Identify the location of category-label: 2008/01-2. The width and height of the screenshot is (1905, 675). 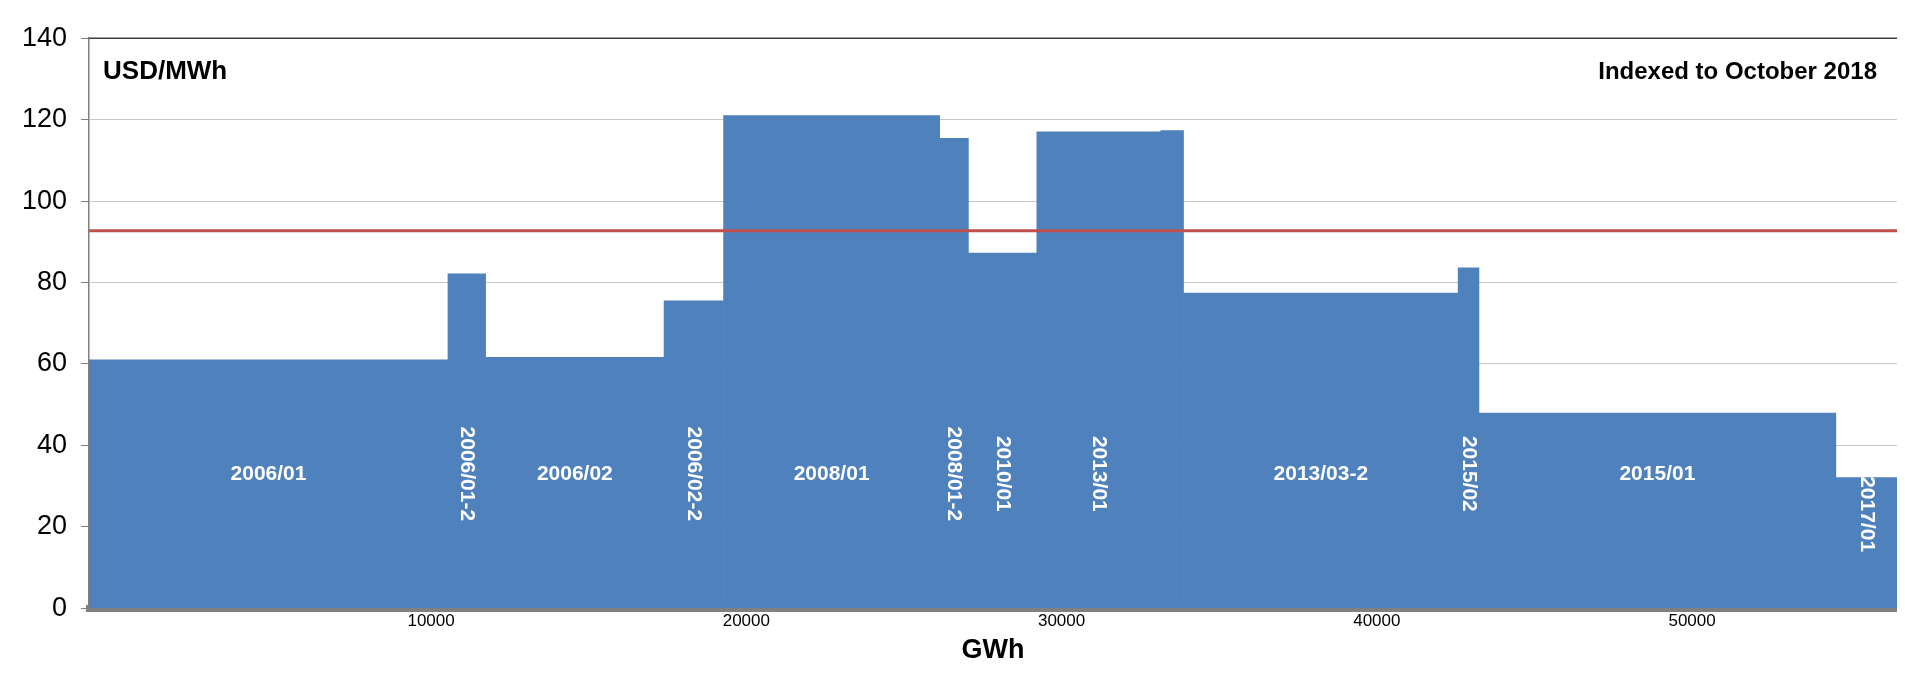
(956, 474).